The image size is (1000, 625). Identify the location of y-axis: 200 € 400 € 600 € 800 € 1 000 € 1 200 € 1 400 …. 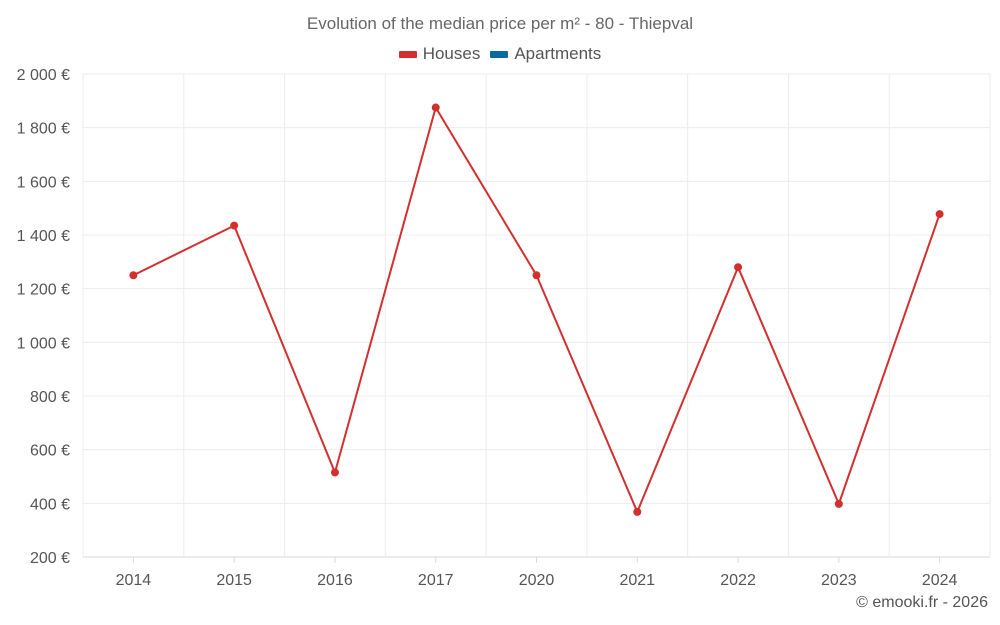
(43, 317).